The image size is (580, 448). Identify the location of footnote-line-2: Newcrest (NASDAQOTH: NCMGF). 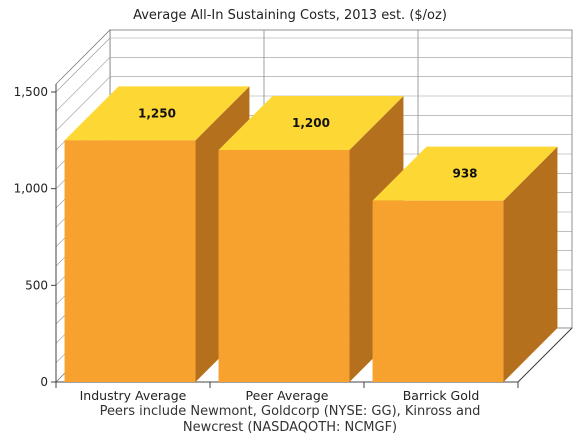
(290, 427).